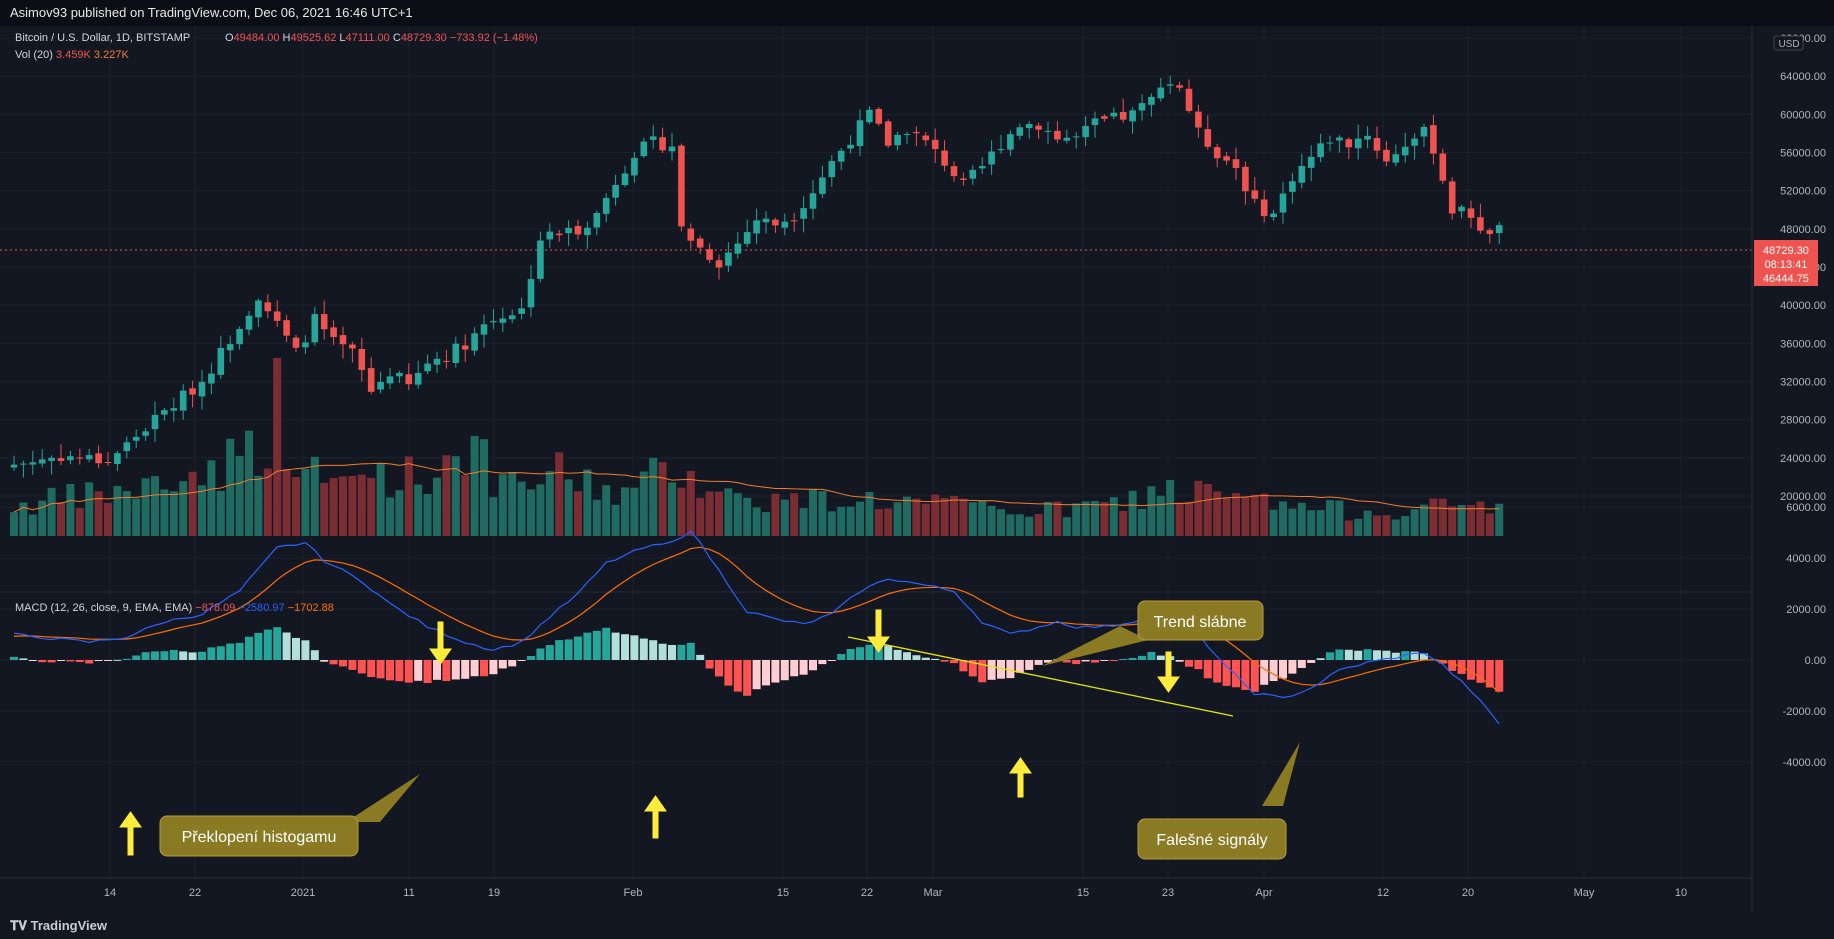 The image size is (1834, 939). Describe the element at coordinates (1803, 306) in the screenshot. I see `price-tick-label: 40000.00` at that location.